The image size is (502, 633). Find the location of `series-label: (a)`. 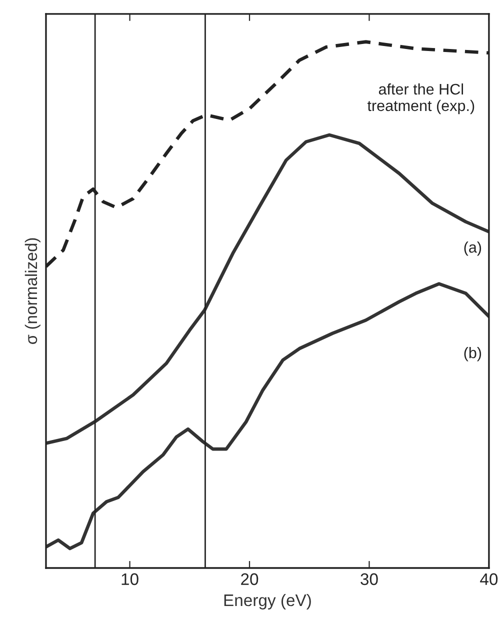

series-label: (a) is located at coordinates (473, 248).